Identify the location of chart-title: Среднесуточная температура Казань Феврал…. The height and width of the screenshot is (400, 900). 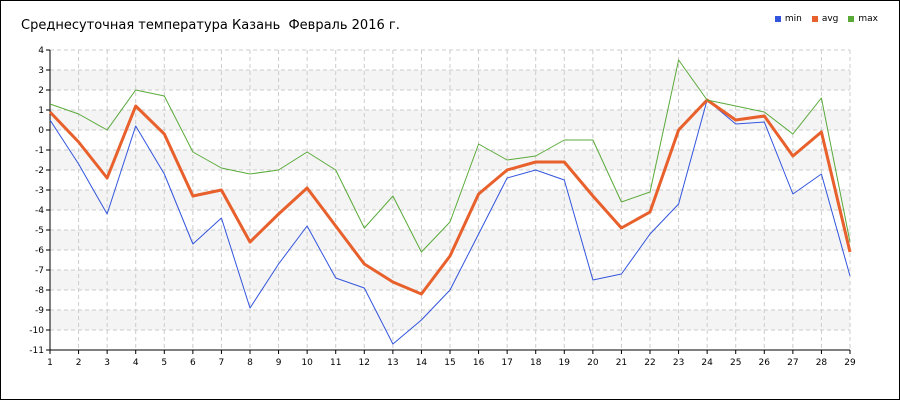
(210, 25).